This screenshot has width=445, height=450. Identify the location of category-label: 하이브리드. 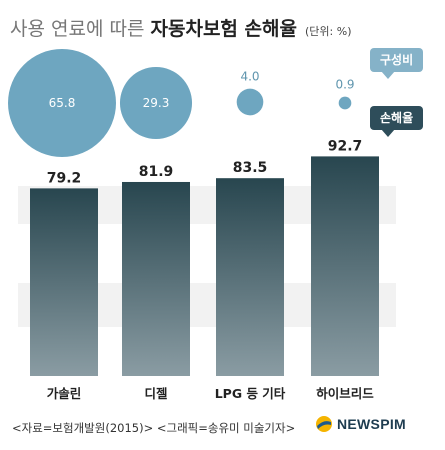
(345, 393).